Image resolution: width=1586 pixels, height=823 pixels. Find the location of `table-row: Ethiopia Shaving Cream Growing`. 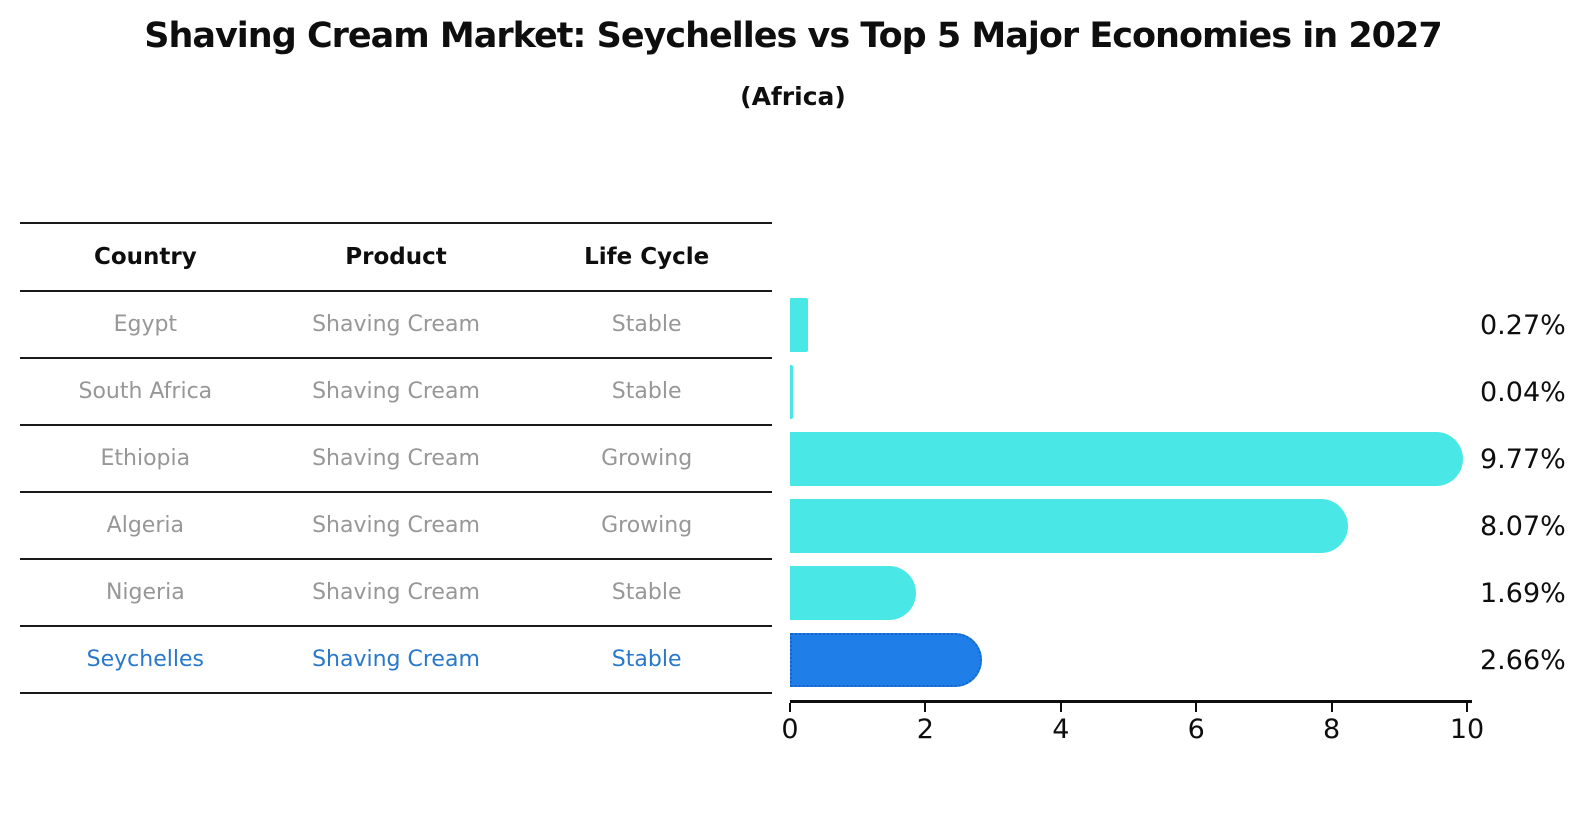

table-row: Ethiopia Shaving Cream Growing is located at coordinates (396, 459).